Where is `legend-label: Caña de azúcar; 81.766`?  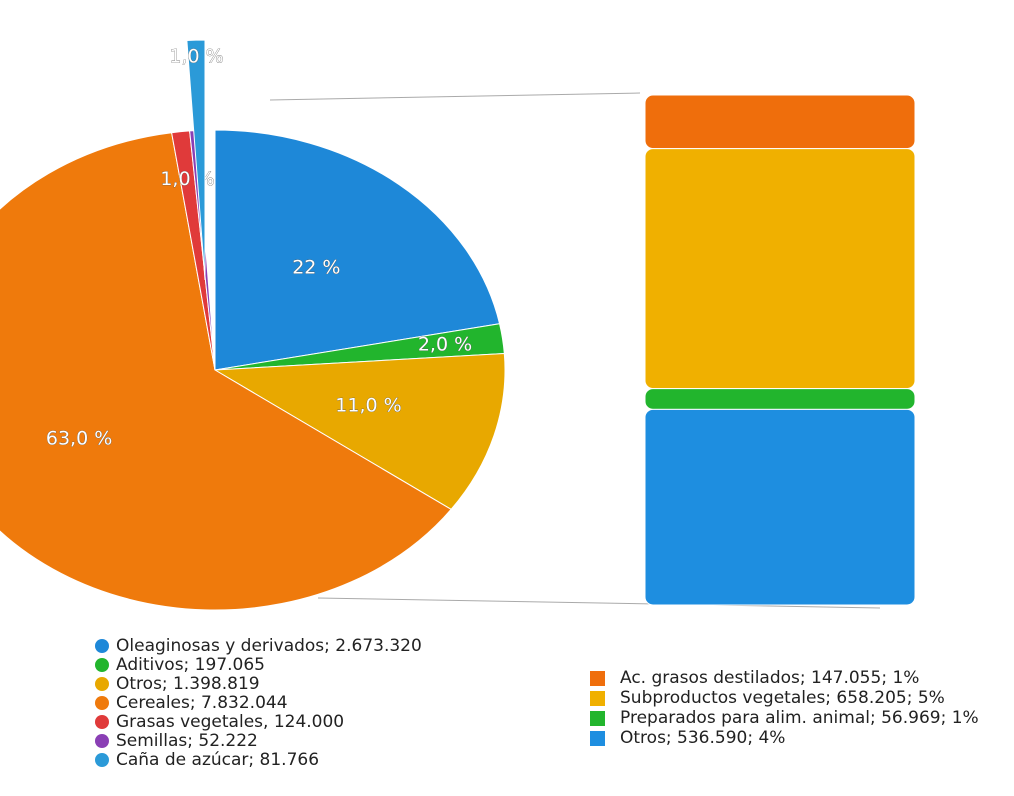 legend-label: Caña de azúcar; 81.766 is located at coordinates (217, 760).